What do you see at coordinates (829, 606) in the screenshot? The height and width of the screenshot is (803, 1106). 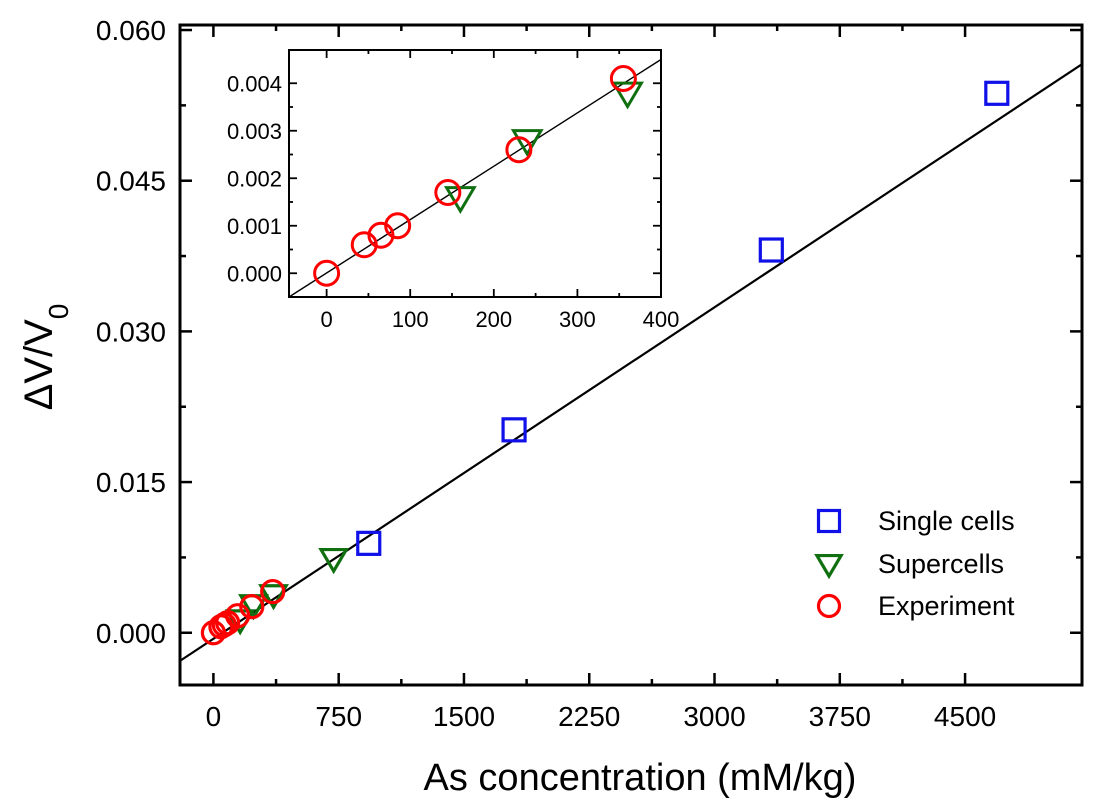 I see `legend-marker-circle` at bounding box center [829, 606].